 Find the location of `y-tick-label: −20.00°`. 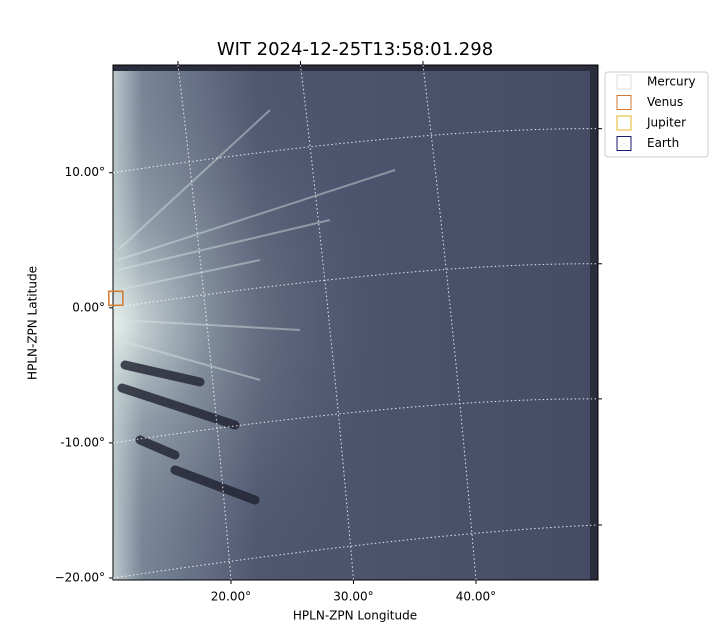

y-tick-label: −20.00° is located at coordinates (80, 577).